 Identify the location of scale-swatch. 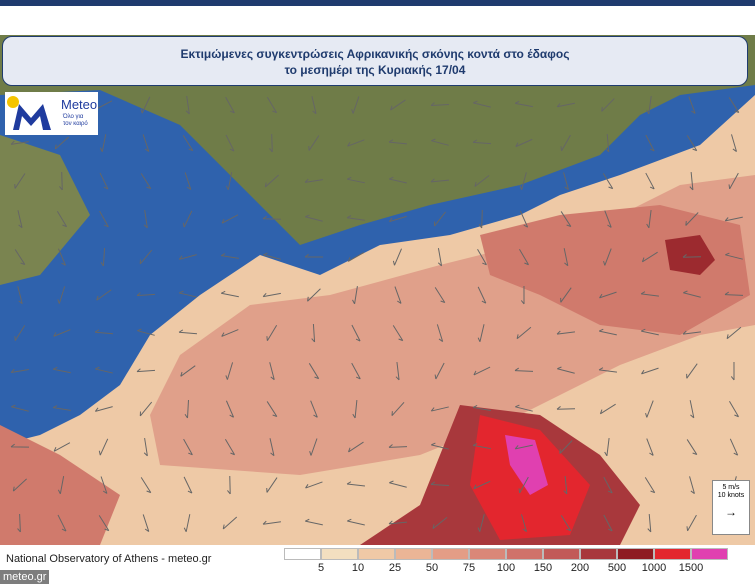
(524, 554).